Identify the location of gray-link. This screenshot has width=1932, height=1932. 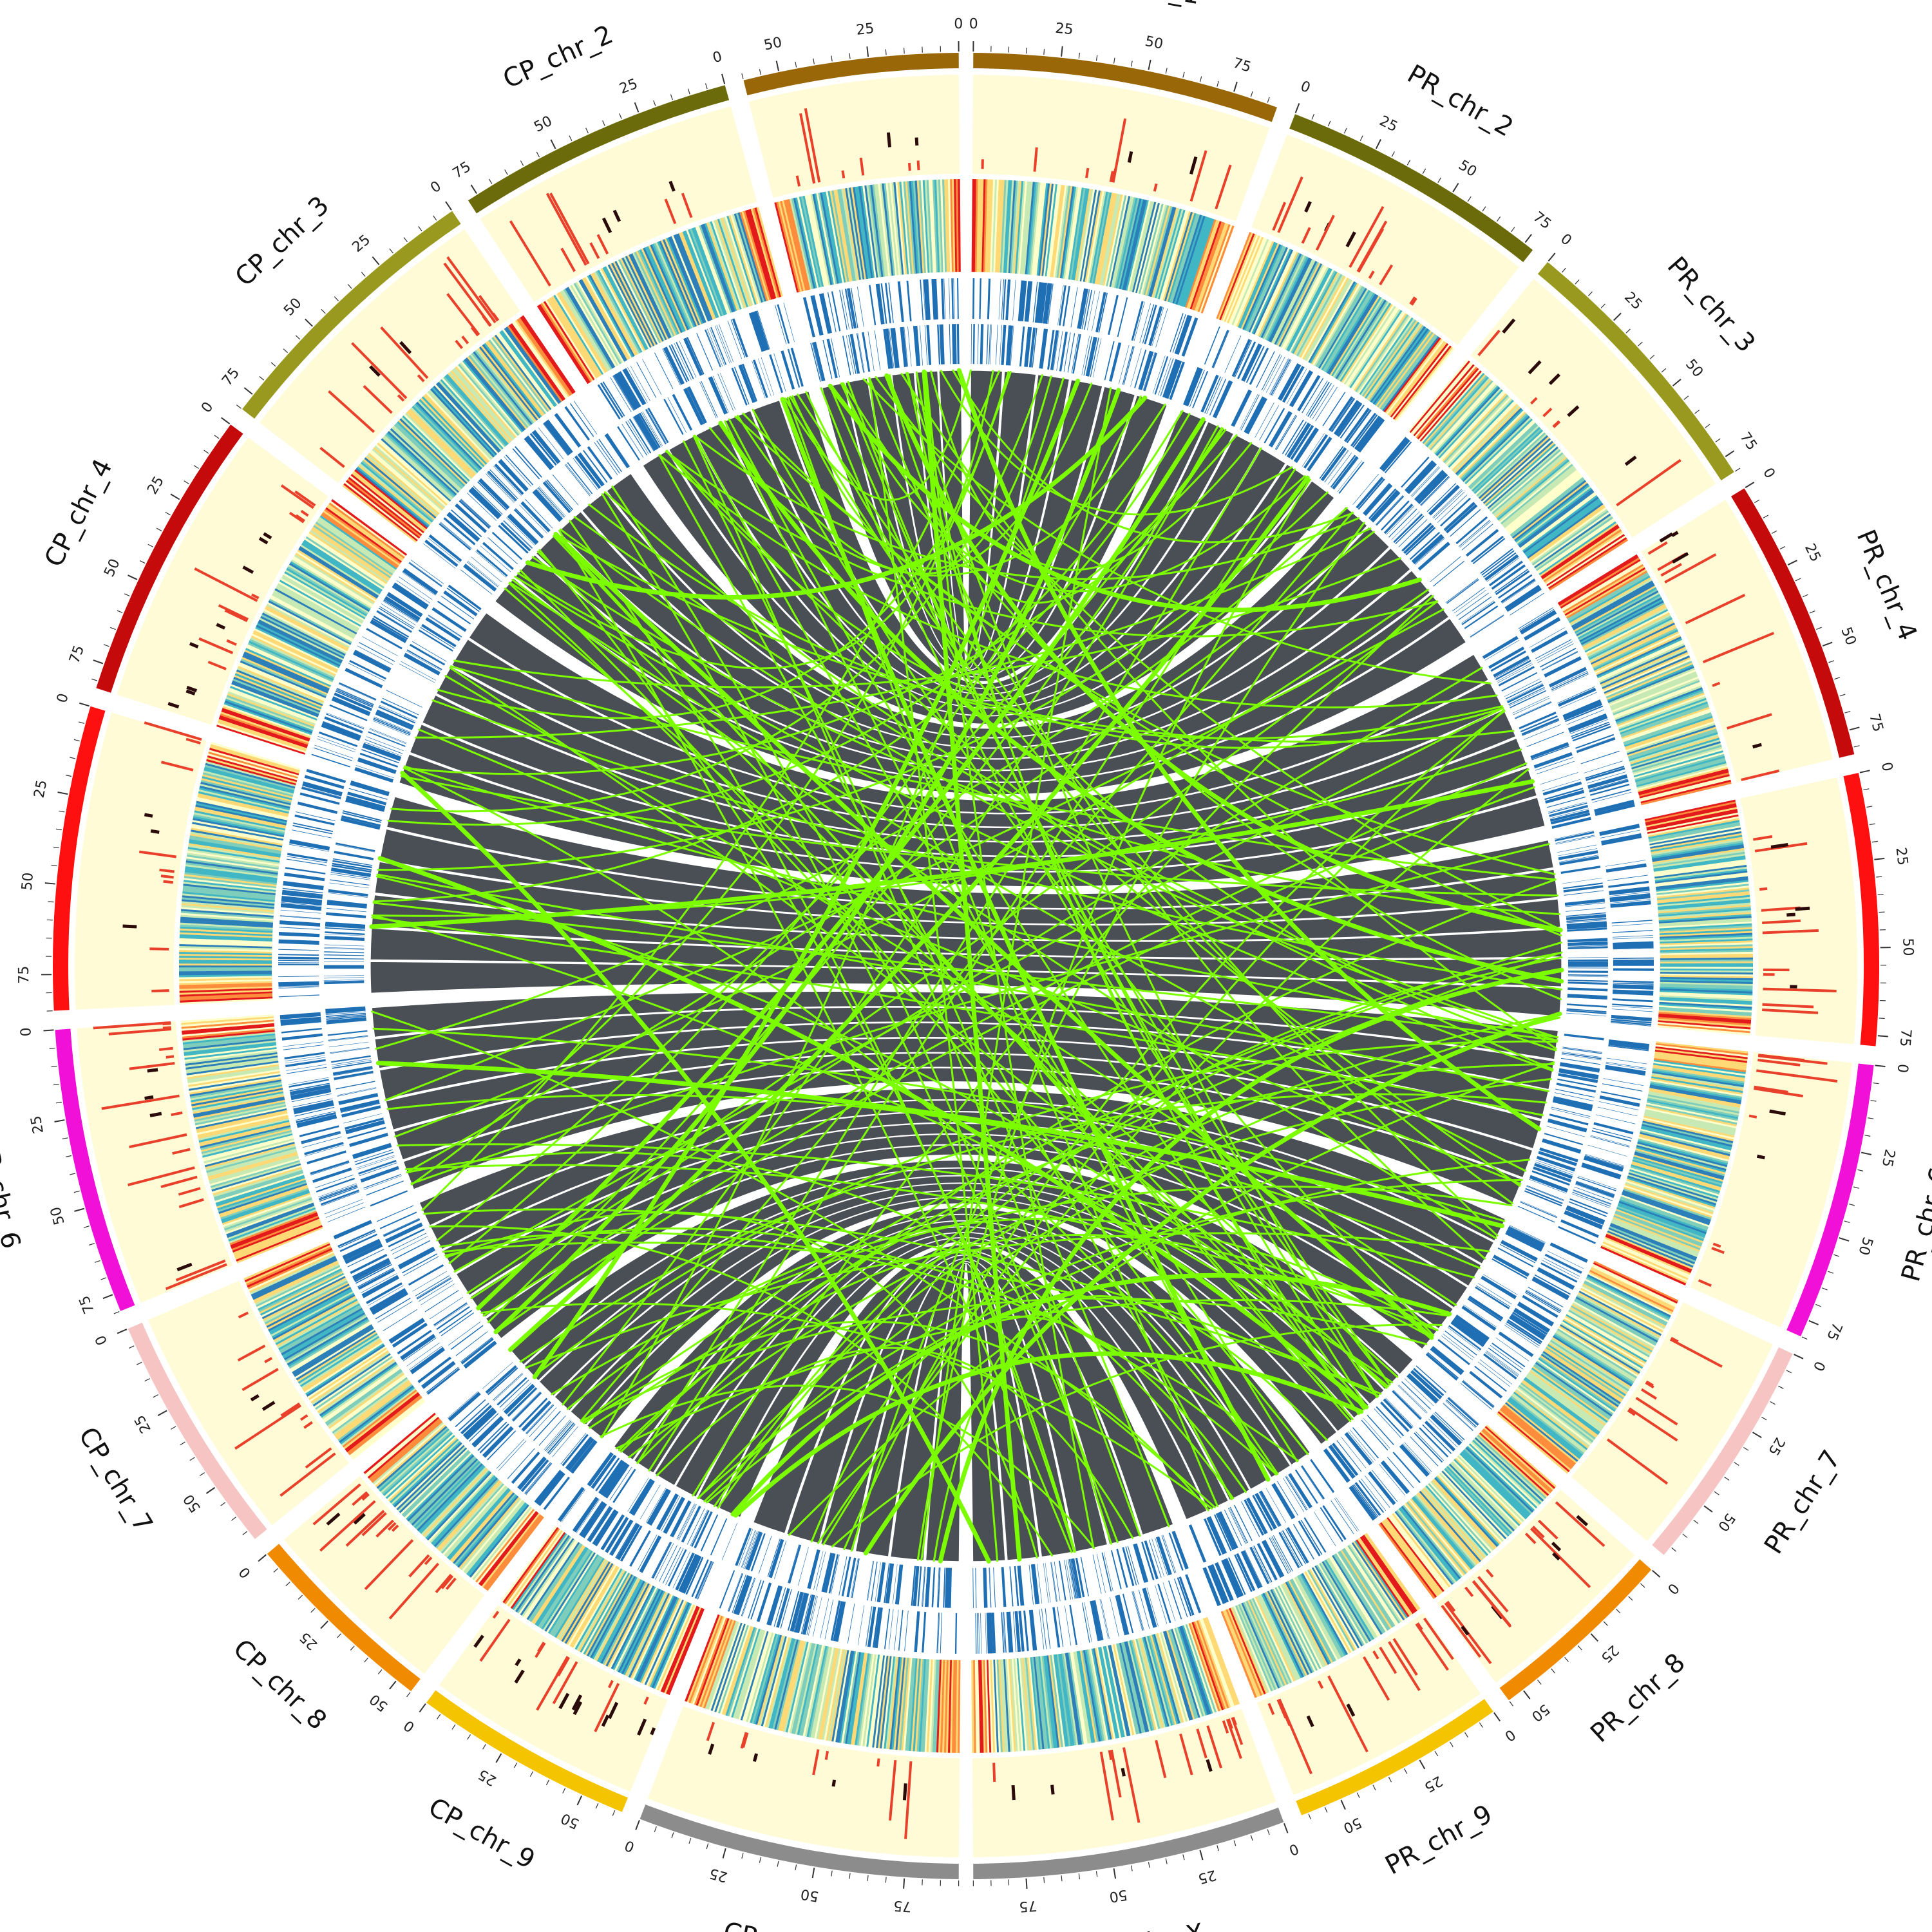
(966, 1412).